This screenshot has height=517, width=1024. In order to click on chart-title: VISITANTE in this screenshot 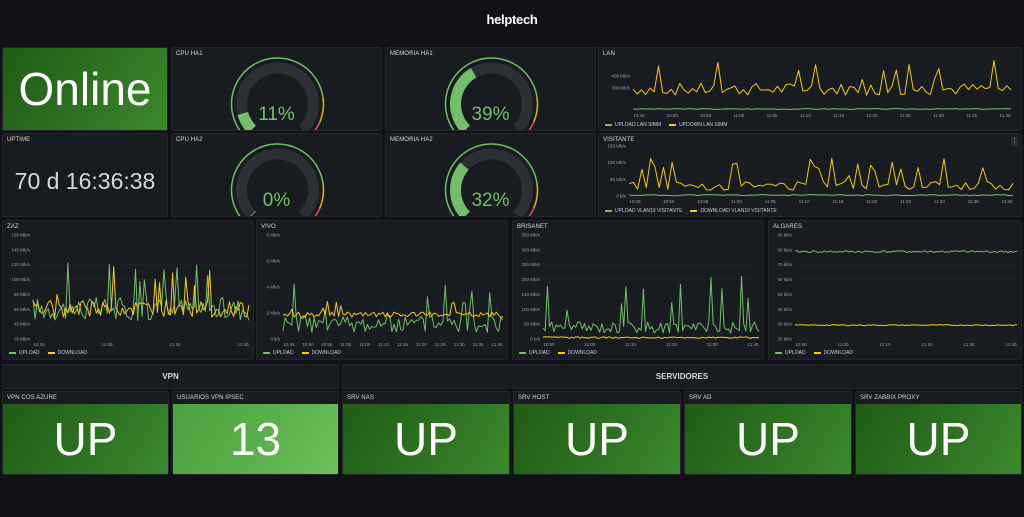, I will do `click(619, 140)`.